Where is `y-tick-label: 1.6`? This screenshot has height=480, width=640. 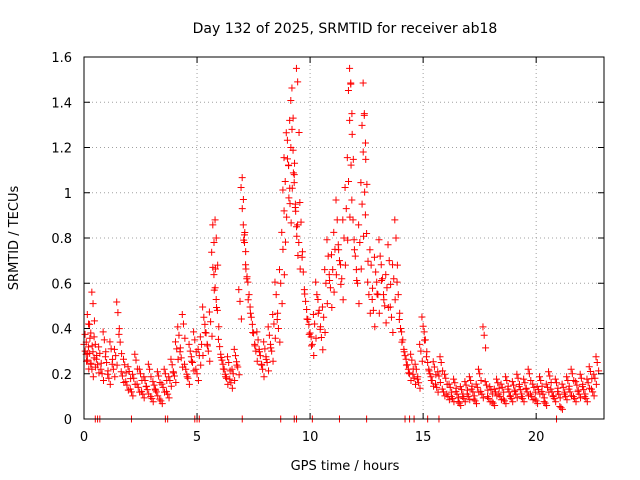
y-tick-label: 1.6 is located at coordinates (61, 58).